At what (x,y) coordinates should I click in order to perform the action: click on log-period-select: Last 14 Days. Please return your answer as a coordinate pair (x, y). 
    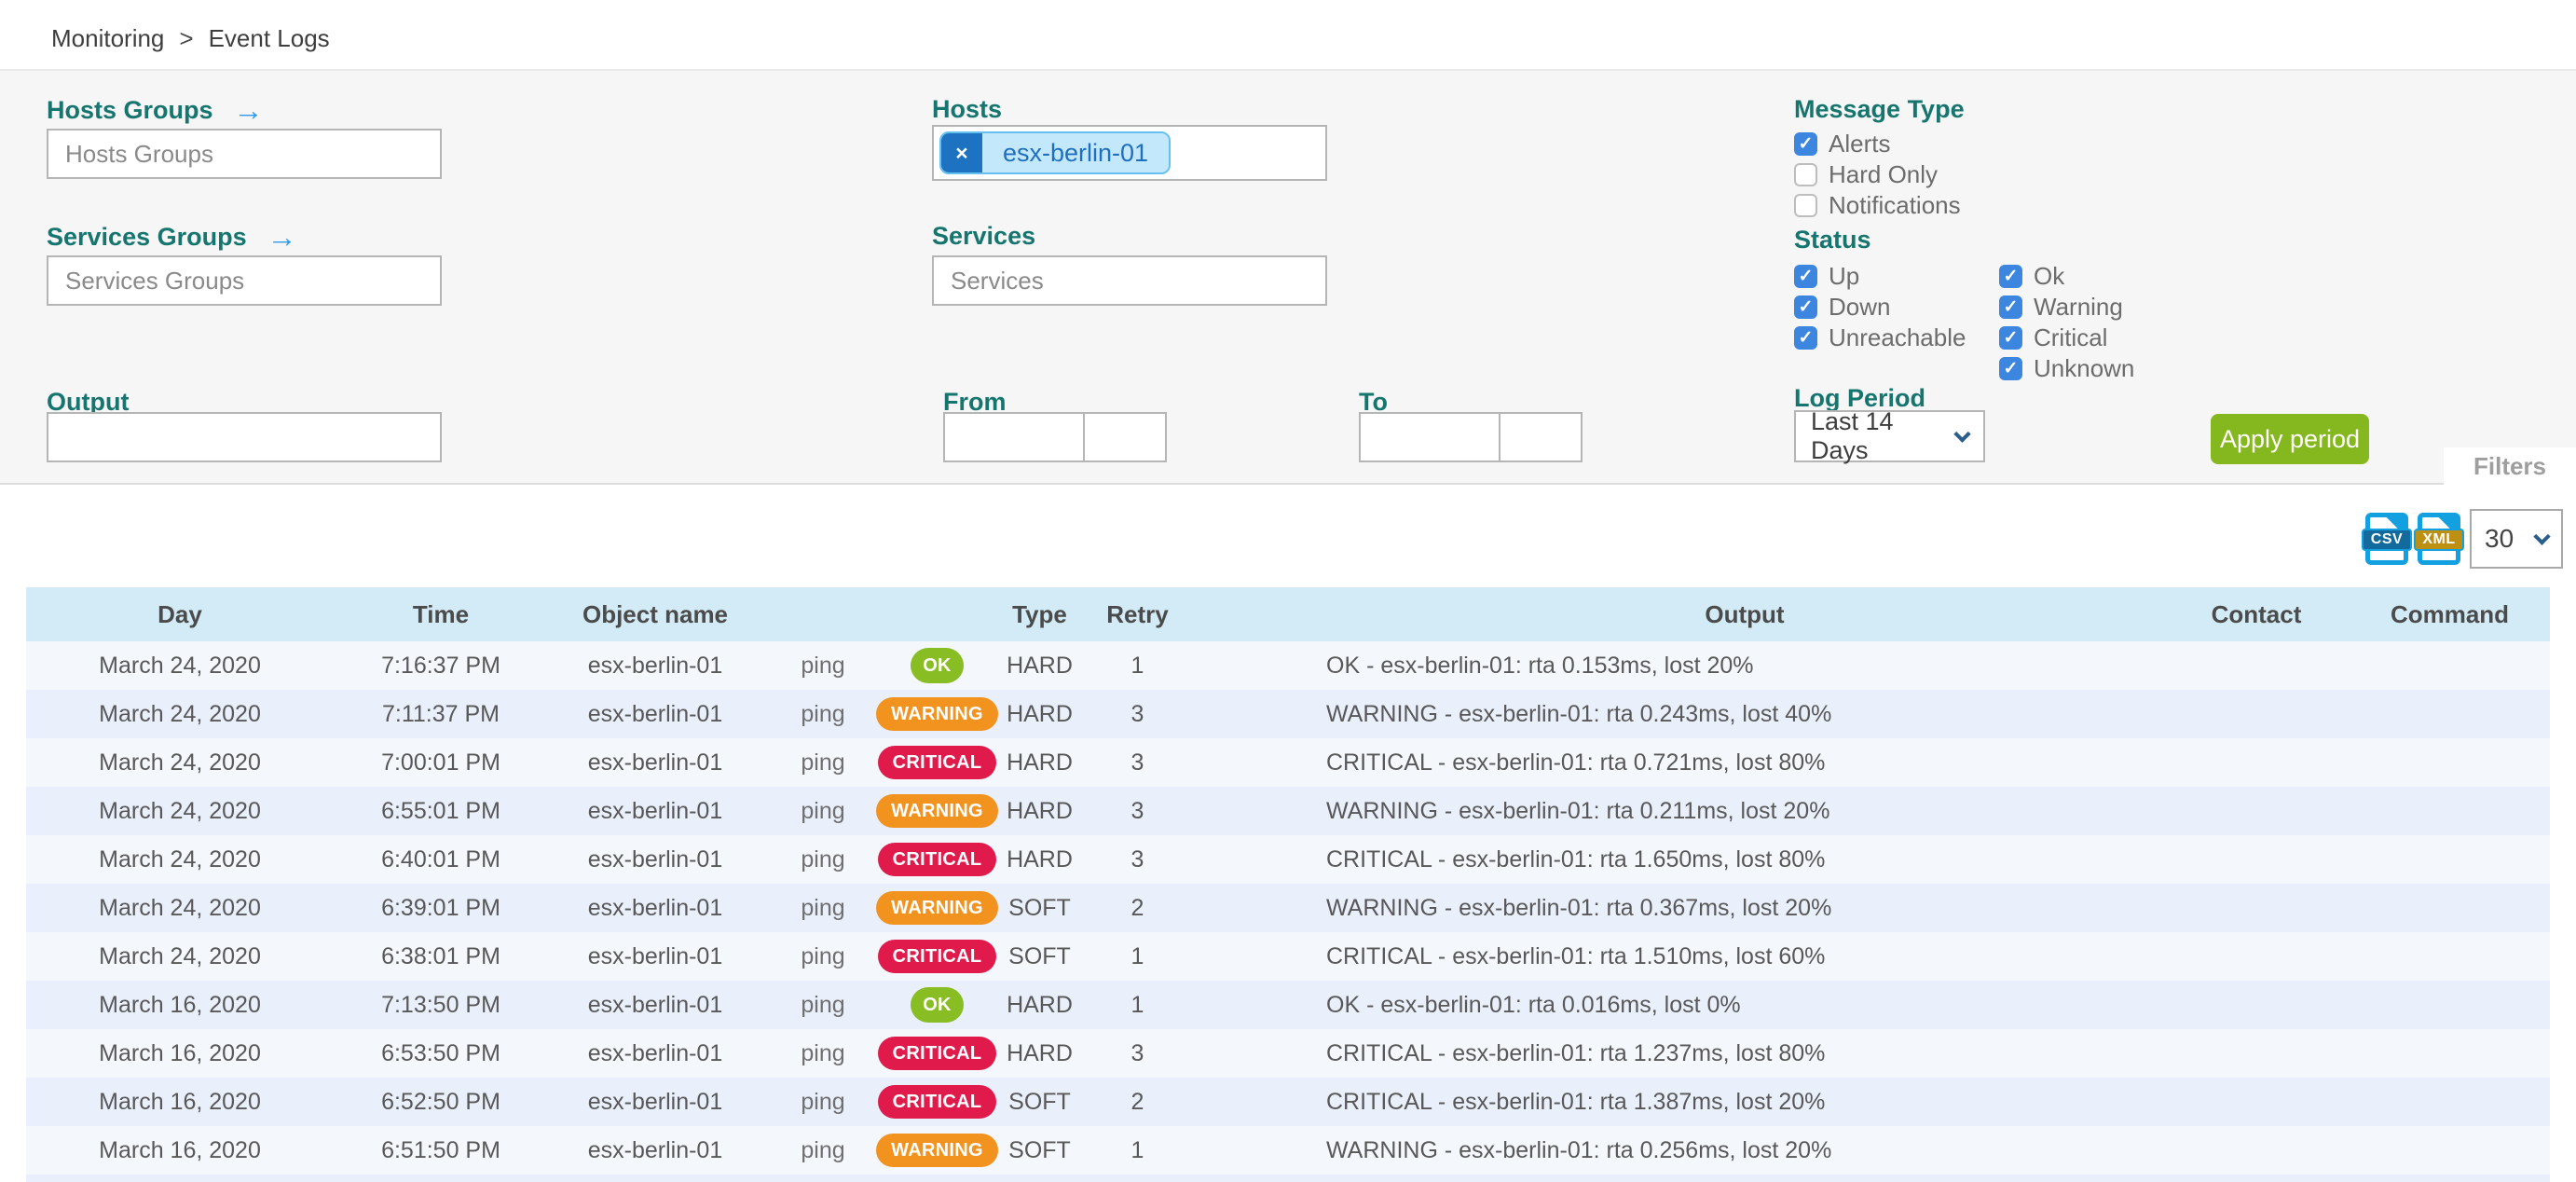
    Looking at the image, I should click on (1889, 435).